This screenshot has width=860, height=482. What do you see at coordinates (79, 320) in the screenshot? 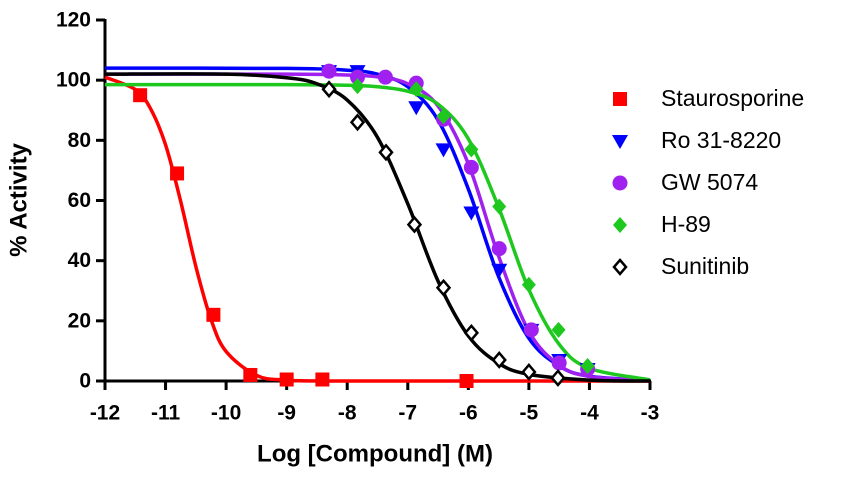
I see `y-tick-label: 20` at bounding box center [79, 320].